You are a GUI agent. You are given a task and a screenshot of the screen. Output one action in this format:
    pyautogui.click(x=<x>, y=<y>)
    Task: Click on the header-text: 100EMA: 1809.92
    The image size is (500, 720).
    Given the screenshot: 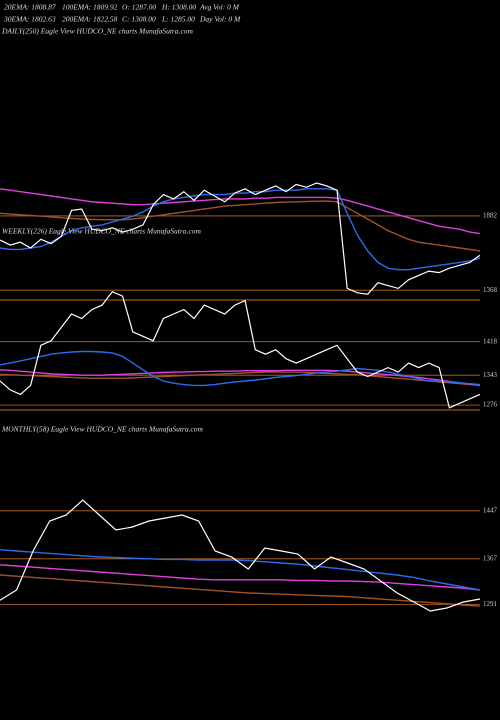 What is the action you would take?
    pyautogui.click(x=90, y=7)
    